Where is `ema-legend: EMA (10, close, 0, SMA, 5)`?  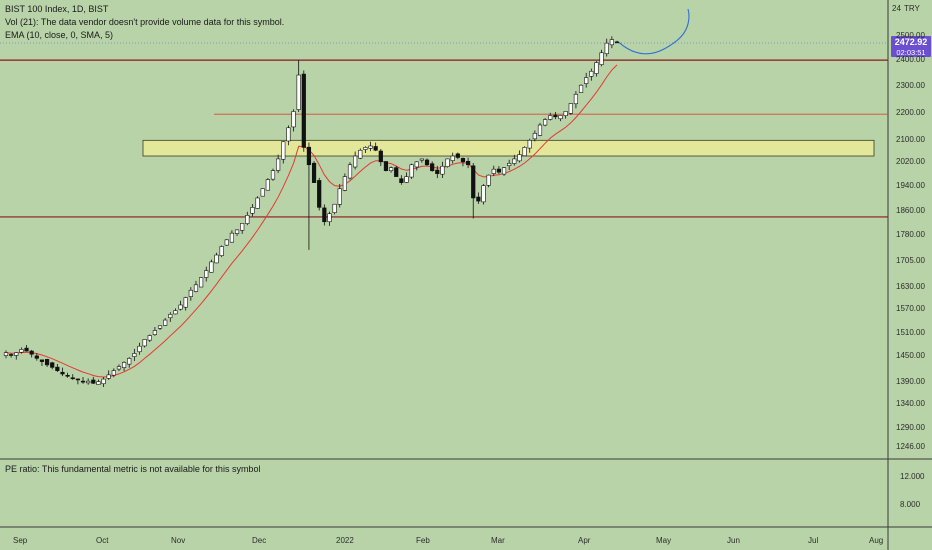 ema-legend: EMA (10, close, 0, SMA, 5) is located at coordinates (59, 35).